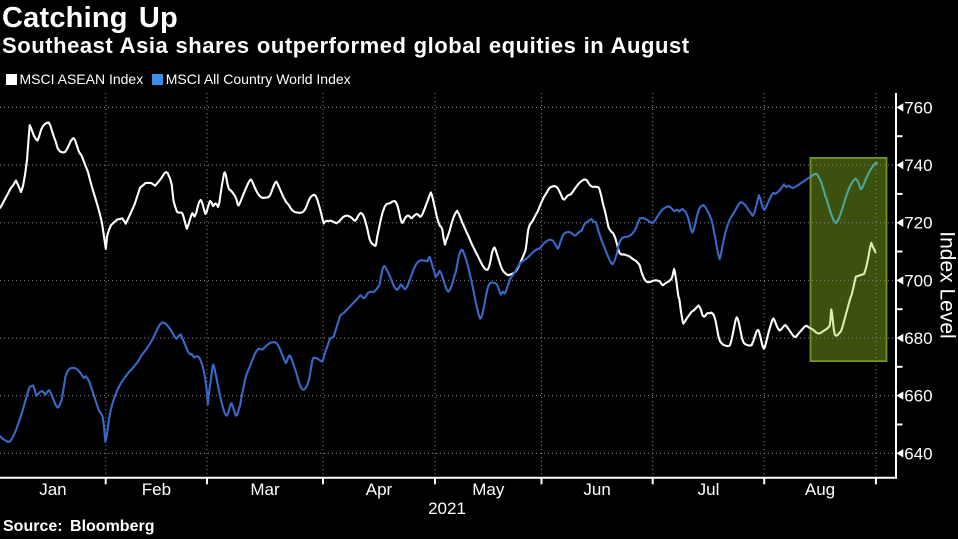 The image size is (958, 539). What do you see at coordinates (156, 489) in the screenshot?
I see `svg-text: Feb` at bounding box center [156, 489].